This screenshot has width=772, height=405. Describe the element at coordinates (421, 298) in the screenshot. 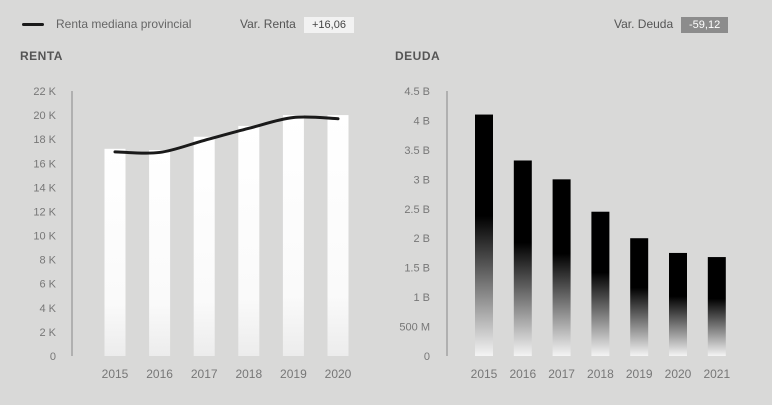

I see `y-tick-label: 1 B` at that location.